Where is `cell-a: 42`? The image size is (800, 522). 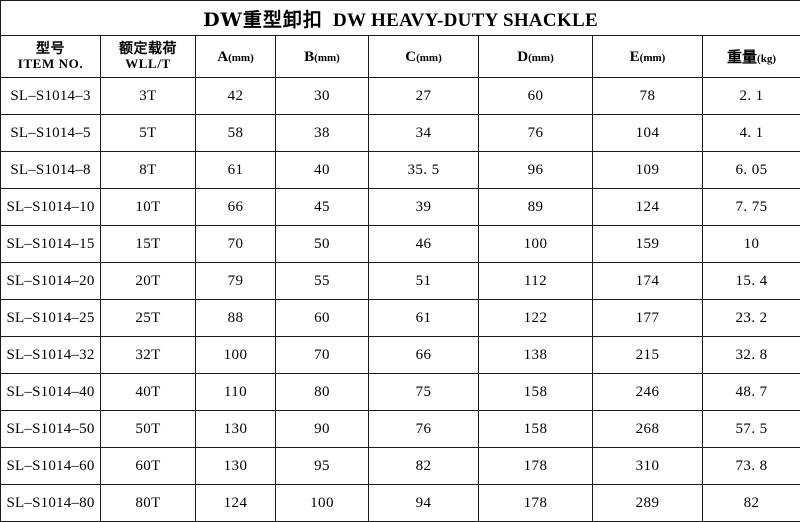 cell-a: 42 is located at coordinates (236, 96).